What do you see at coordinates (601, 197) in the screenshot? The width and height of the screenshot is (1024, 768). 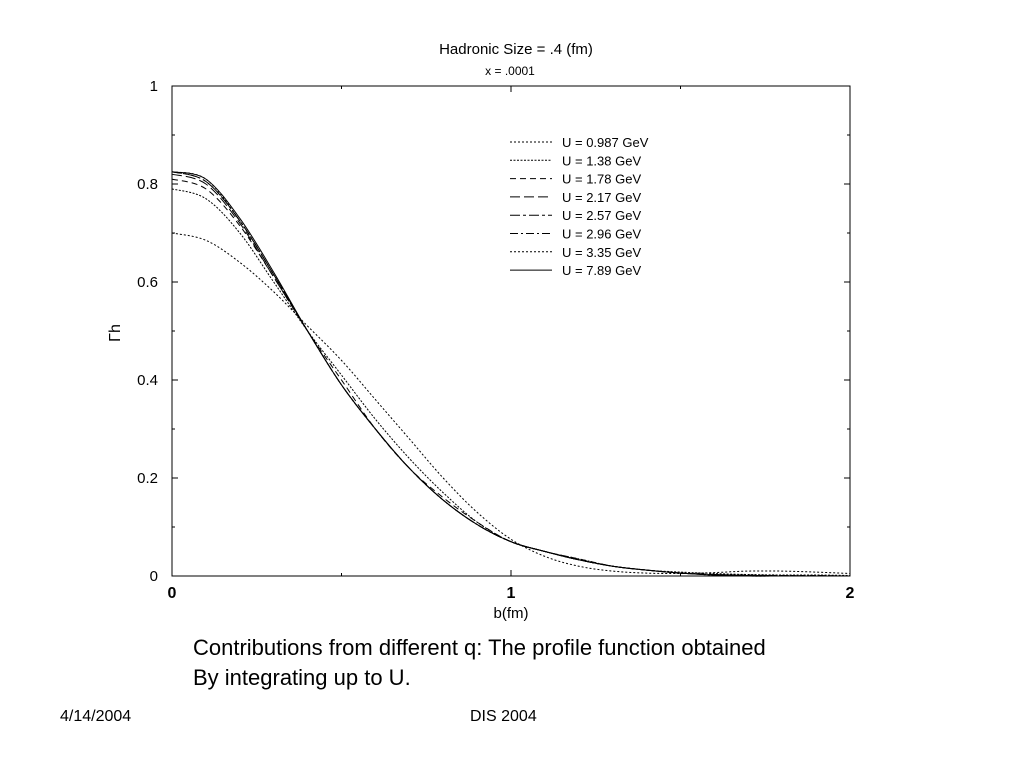 I see `legend-entry: U = 2.17 GeV` at bounding box center [601, 197].